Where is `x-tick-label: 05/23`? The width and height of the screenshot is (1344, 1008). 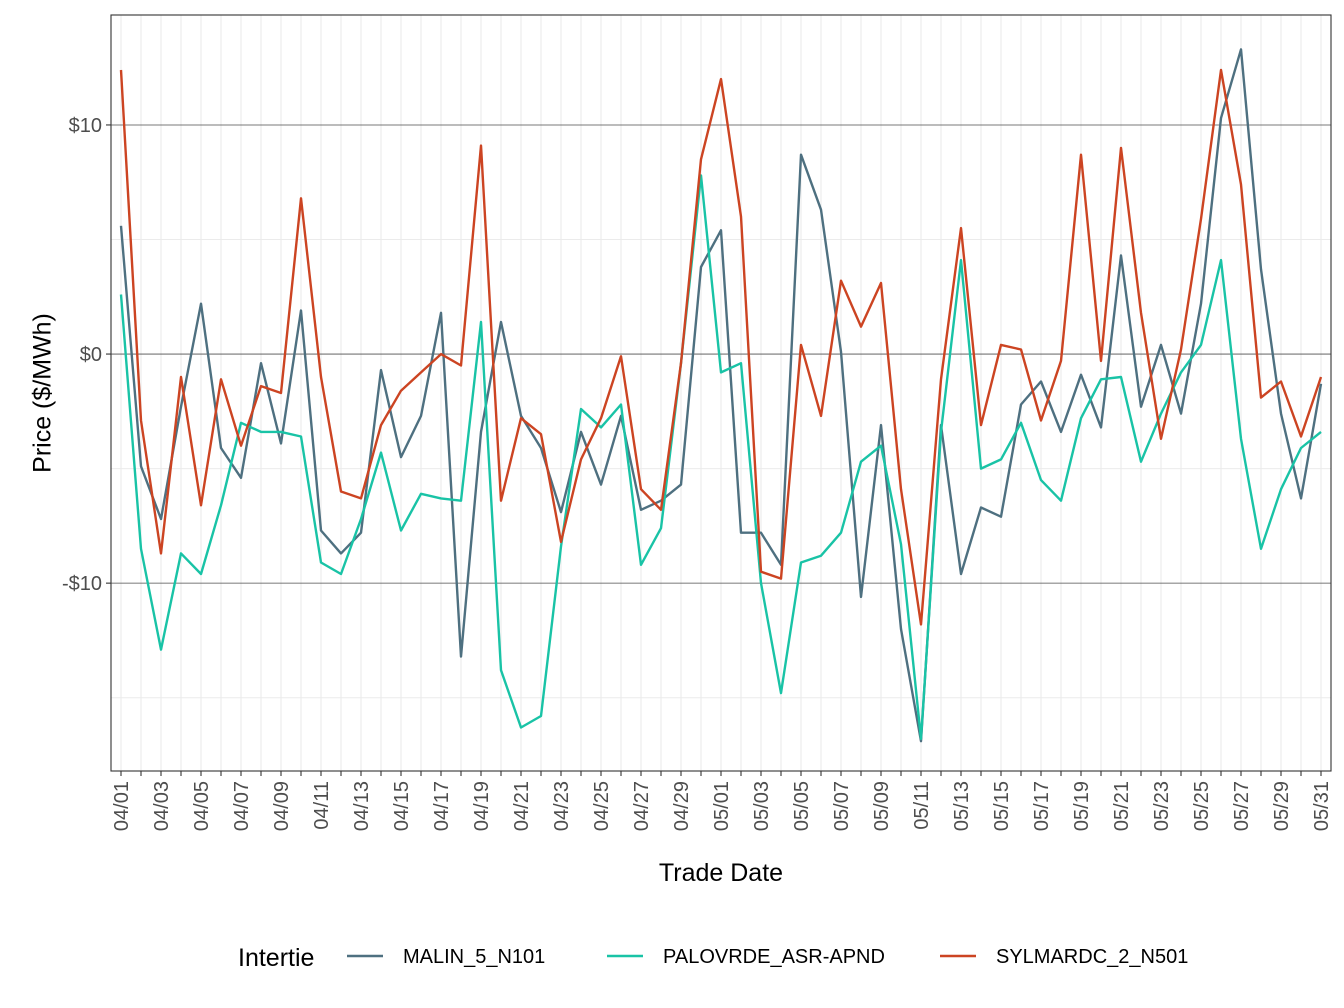
x-tick-label: 05/23 is located at coordinates (1162, 806).